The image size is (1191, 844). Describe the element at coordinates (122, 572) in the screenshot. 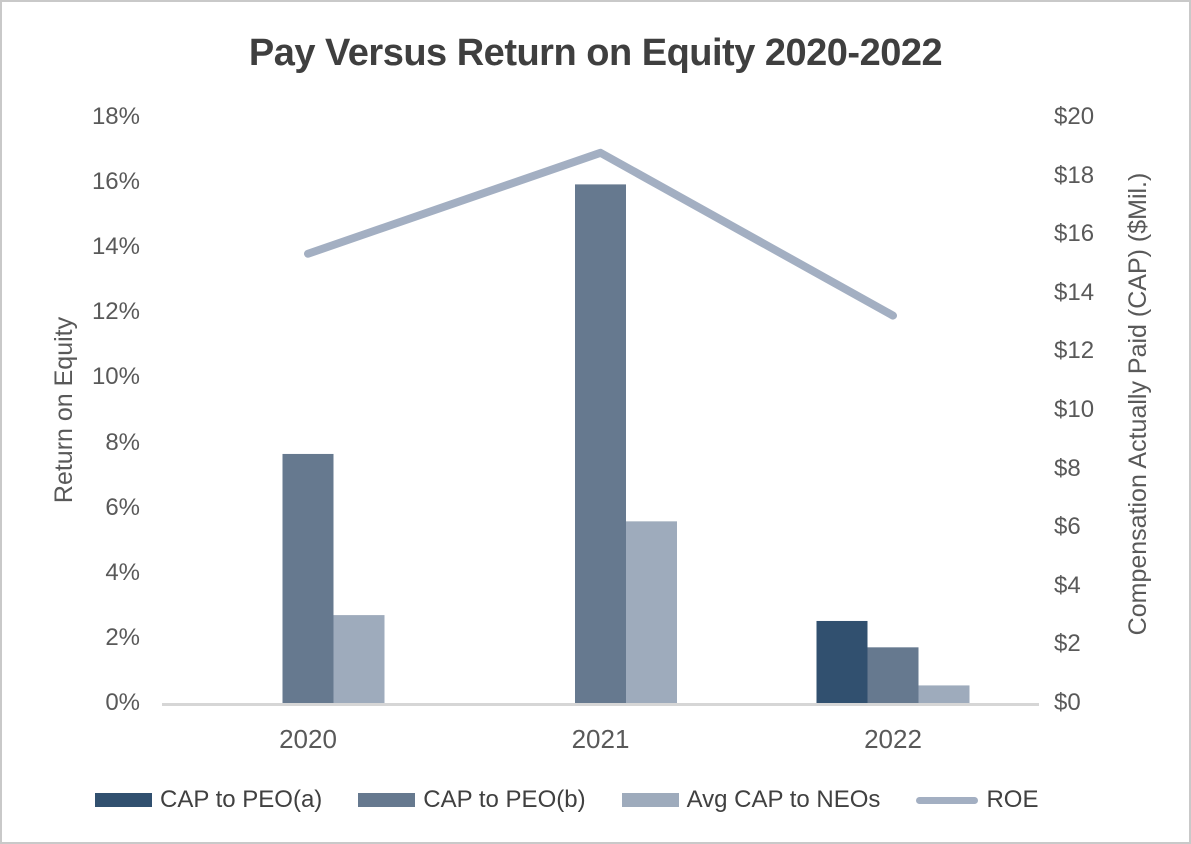

I see `left-axis-tick-label: 4%` at that location.